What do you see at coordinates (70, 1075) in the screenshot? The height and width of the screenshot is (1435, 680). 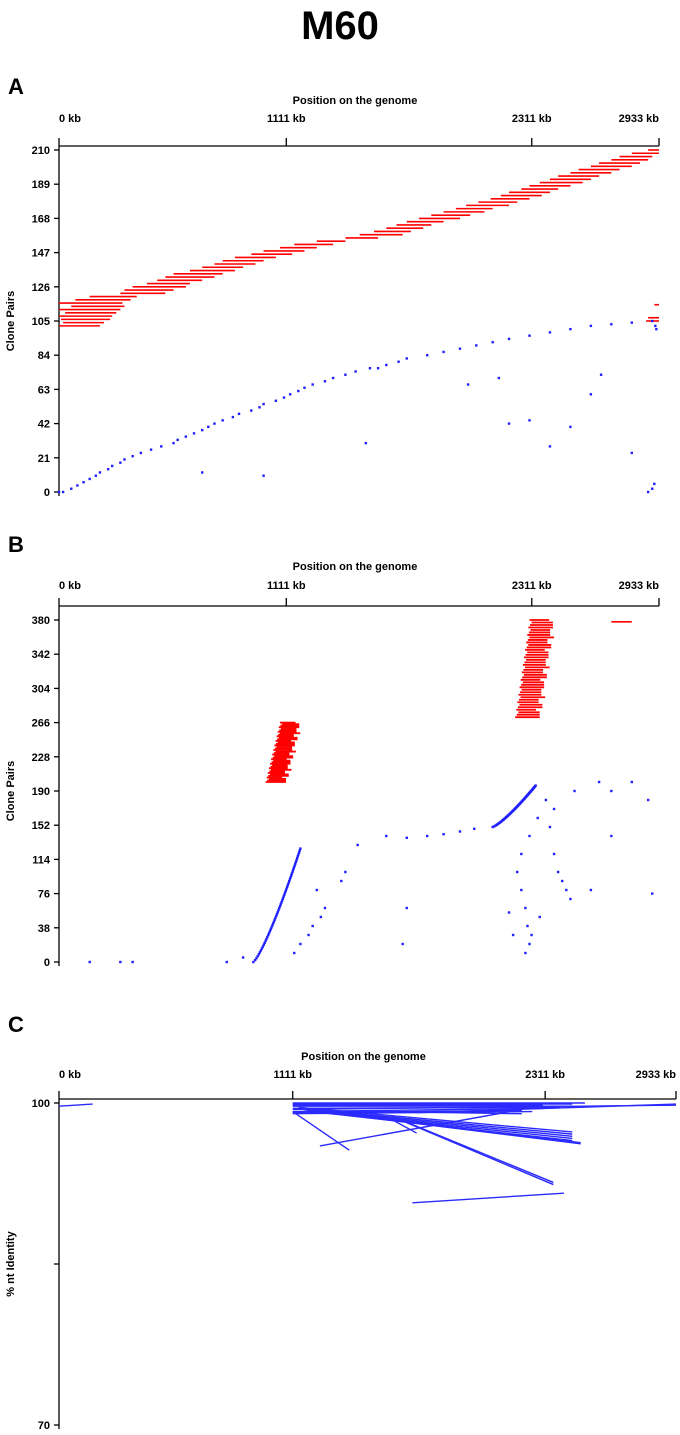 I see `x-tick-label-c-0: 0 kb` at bounding box center [70, 1075].